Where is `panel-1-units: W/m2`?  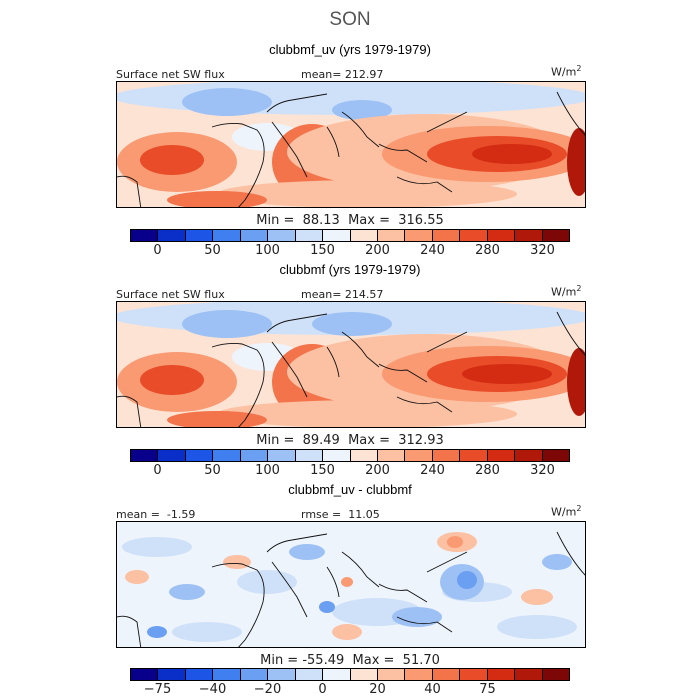
panel-1-units: W/m2 is located at coordinates (566, 71).